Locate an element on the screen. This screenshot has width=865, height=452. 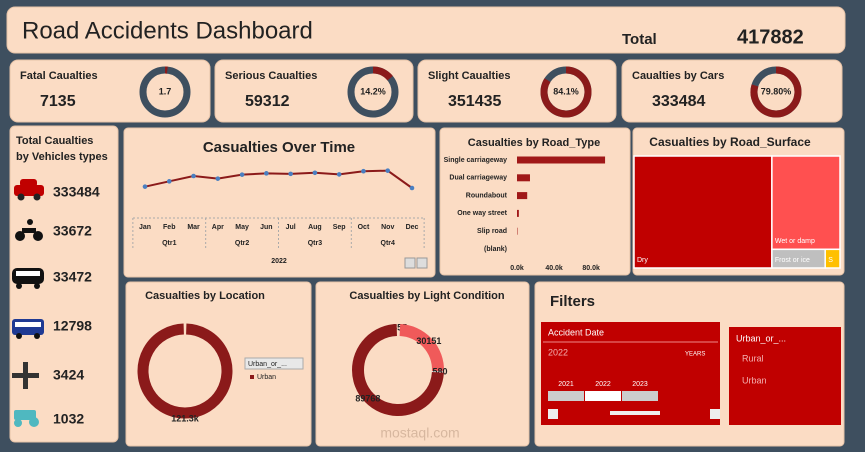
light-panel is located at coordinates (422, 364).